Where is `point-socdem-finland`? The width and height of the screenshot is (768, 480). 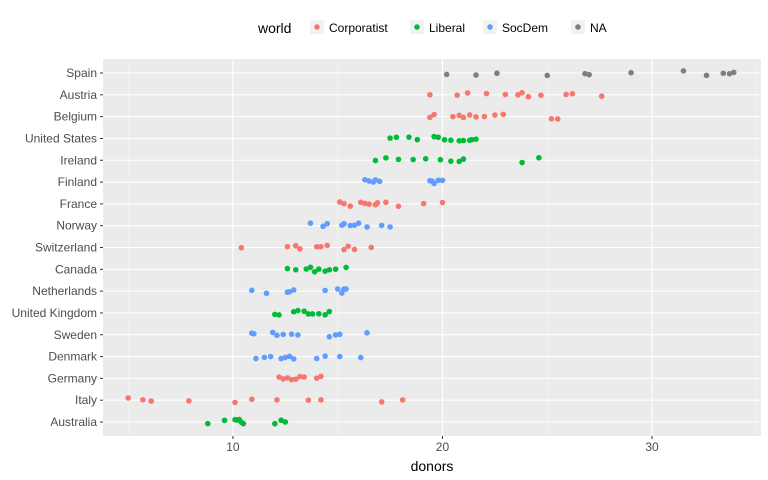 point-socdem-finland is located at coordinates (434, 183).